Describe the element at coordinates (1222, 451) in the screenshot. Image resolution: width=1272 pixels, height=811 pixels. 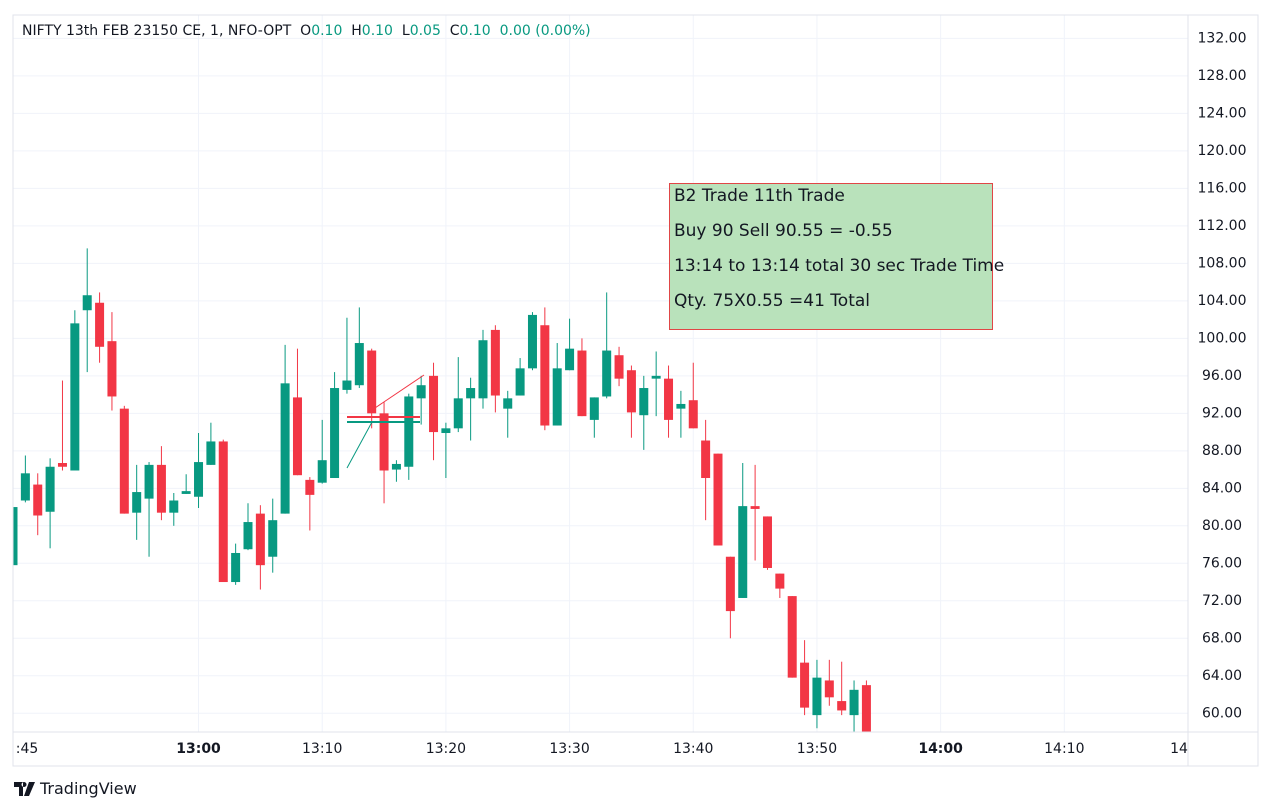
I see `y-tick-label: 88.00` at that location.